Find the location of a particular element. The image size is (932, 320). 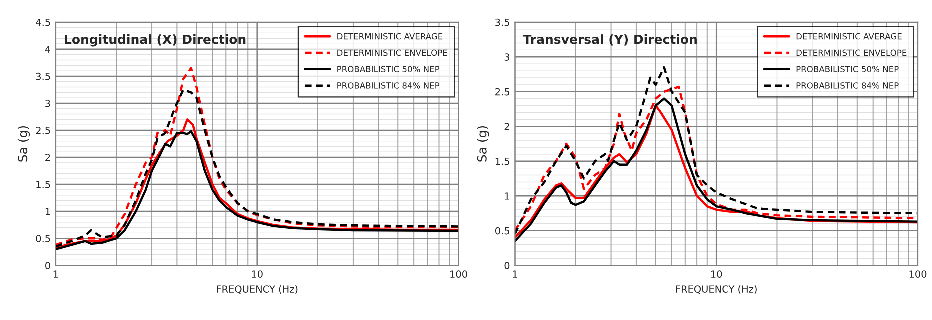

y-tick-label: 4 is located at coordinates (48, 50).